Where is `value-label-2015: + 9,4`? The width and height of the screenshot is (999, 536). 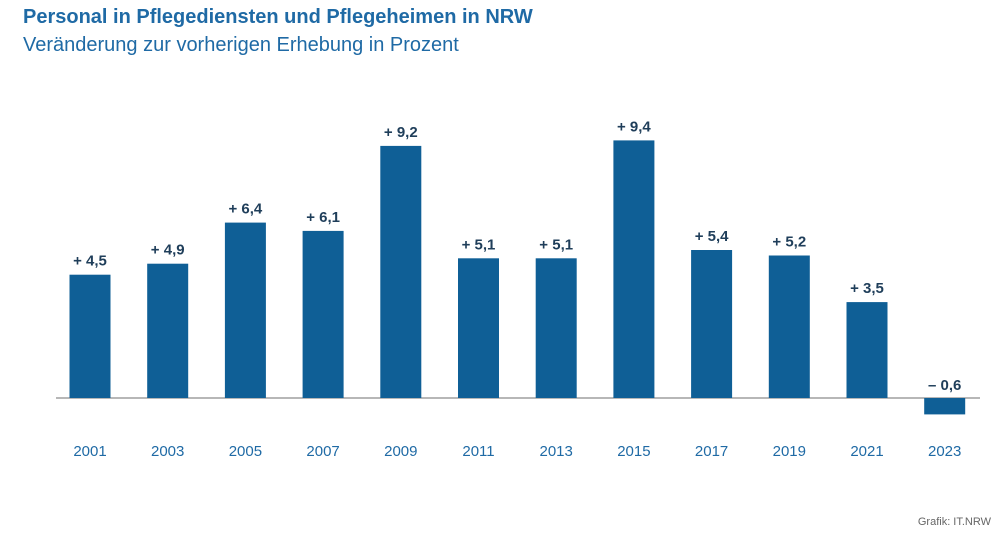
value-label-2015: + 9,4 is located at coordinates (634, 126).